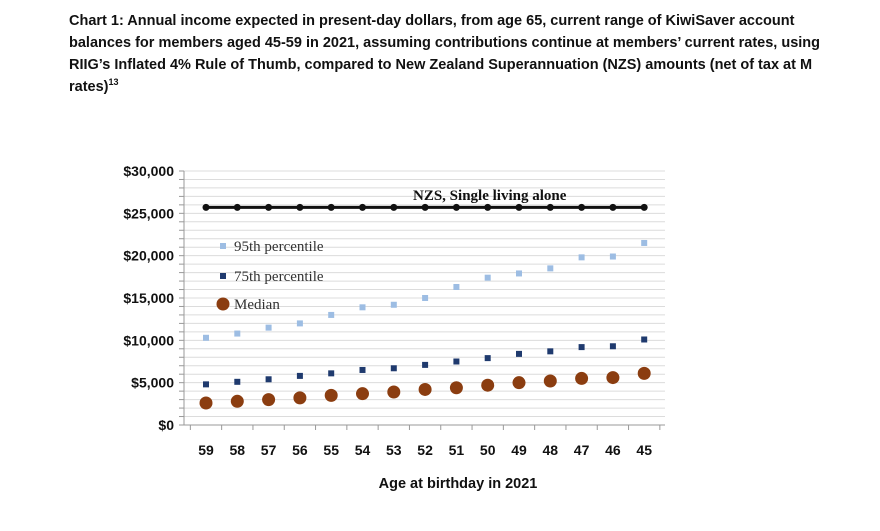 Image resolution: width=880 pixels, height=531 pixels. What do you see at coordinates (269, 450) in the screenshot?
I see `x-tick-label: 57` at bounding box center [269, 450].